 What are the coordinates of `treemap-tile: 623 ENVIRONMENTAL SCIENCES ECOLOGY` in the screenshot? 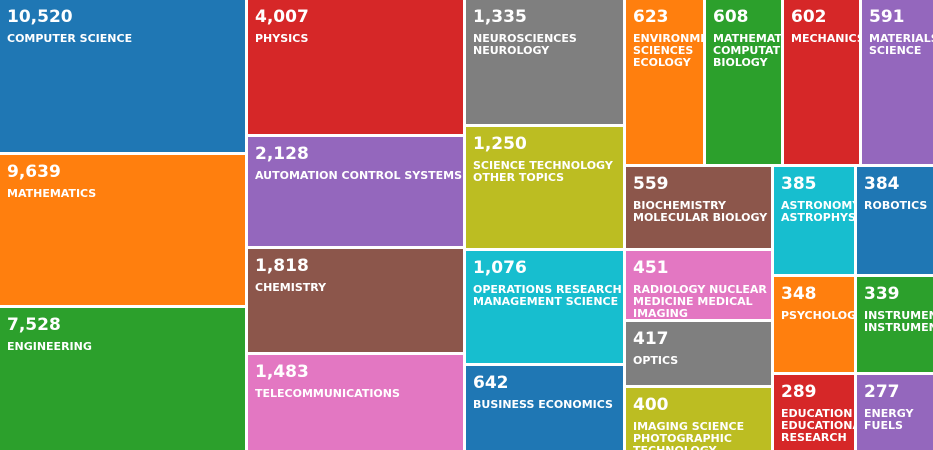 It's located at (666, 83).